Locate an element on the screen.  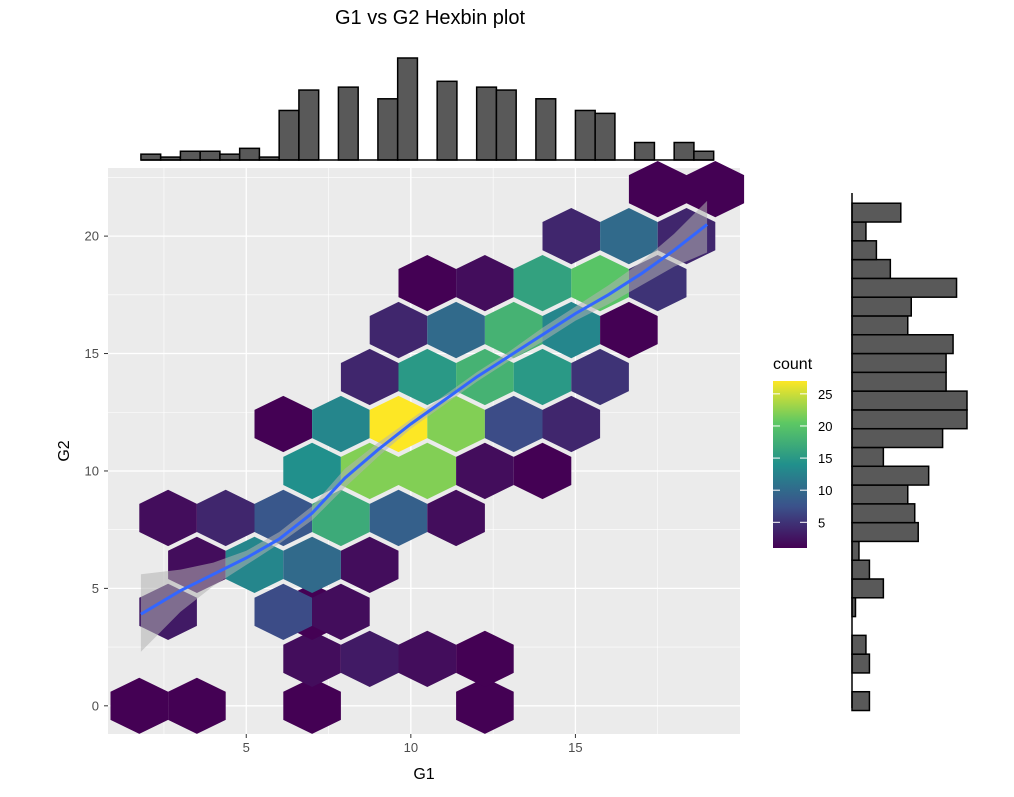
x-axis-title: G1 is located at coordinates (423, 774).